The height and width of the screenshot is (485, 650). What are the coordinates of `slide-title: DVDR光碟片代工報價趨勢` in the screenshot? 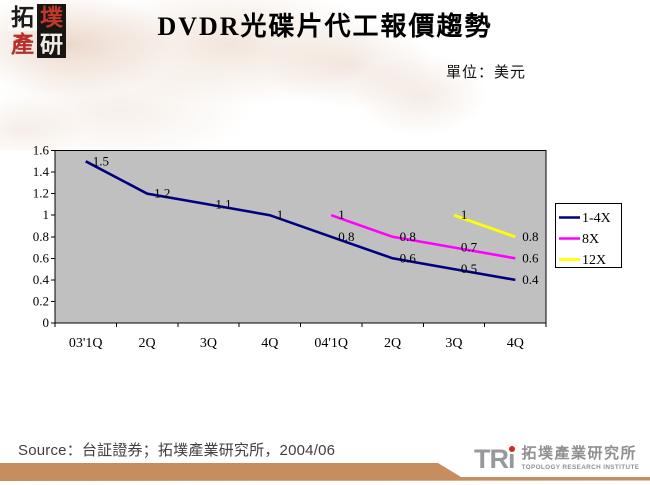 It's located at (325, 26).